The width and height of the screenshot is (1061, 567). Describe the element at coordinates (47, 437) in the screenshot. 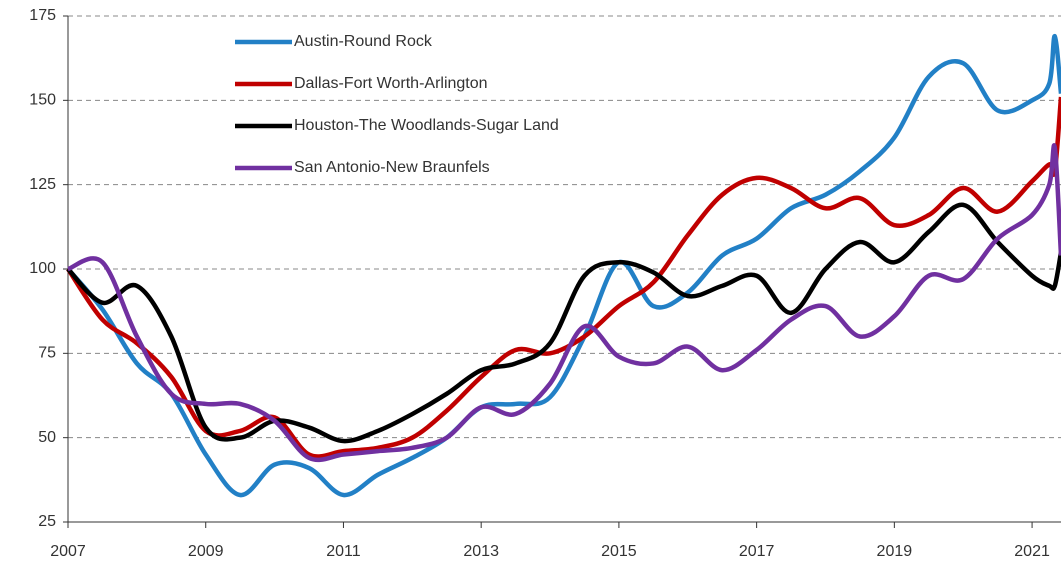

I see `y-tick-label: 50` at that location.